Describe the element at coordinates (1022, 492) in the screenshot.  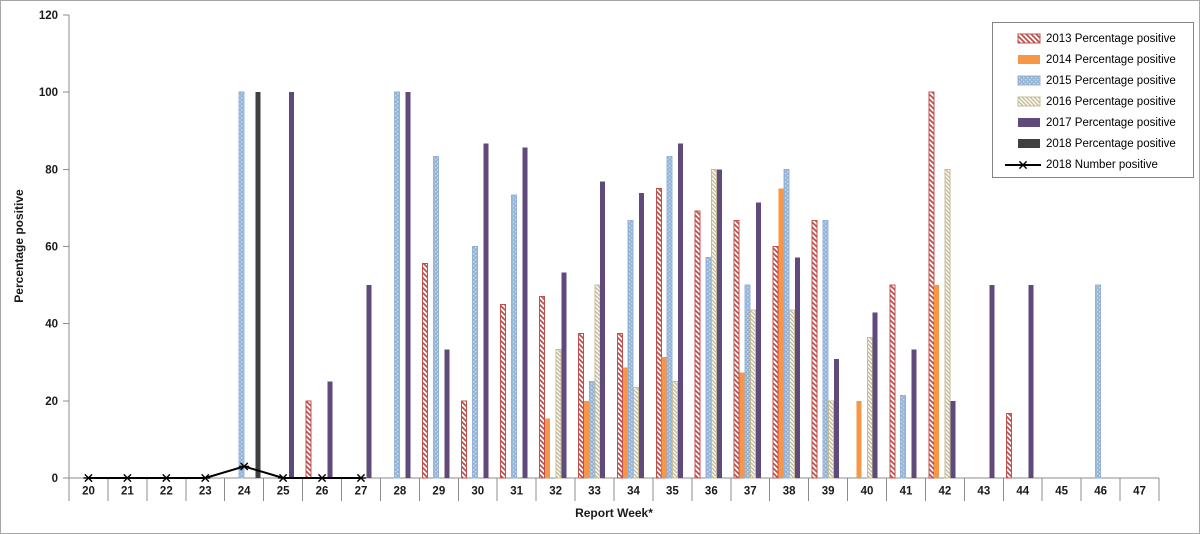
I see `x-tick-label: 44` at that location.